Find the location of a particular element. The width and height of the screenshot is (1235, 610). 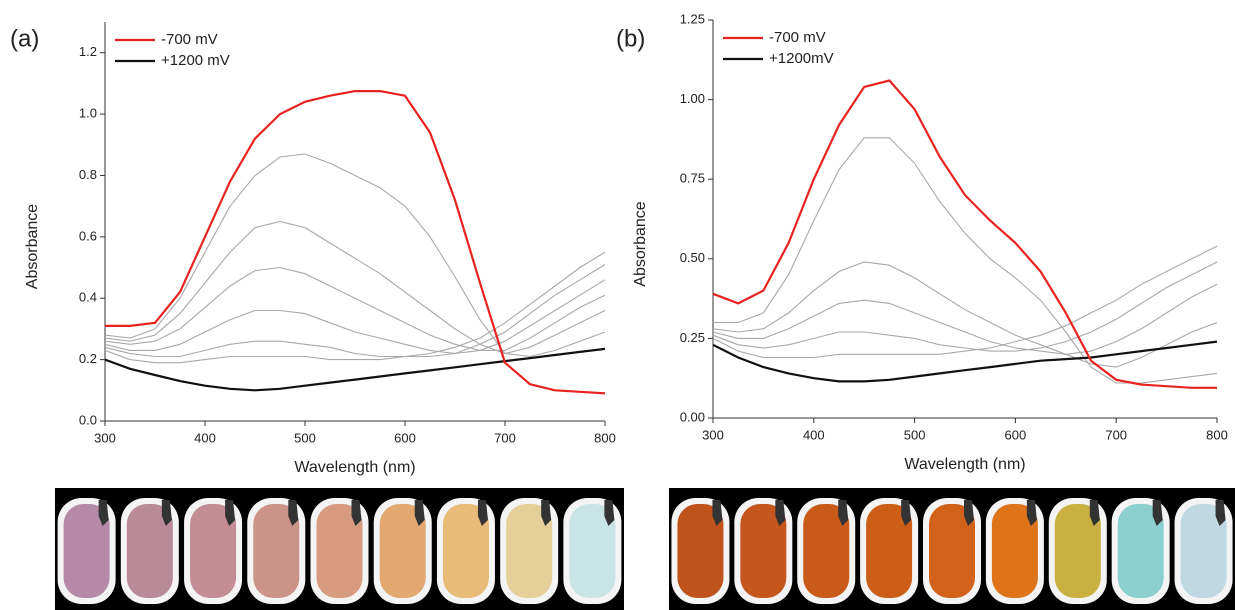

y-tick-label: 0.2 is located at coordinates (88, 358).